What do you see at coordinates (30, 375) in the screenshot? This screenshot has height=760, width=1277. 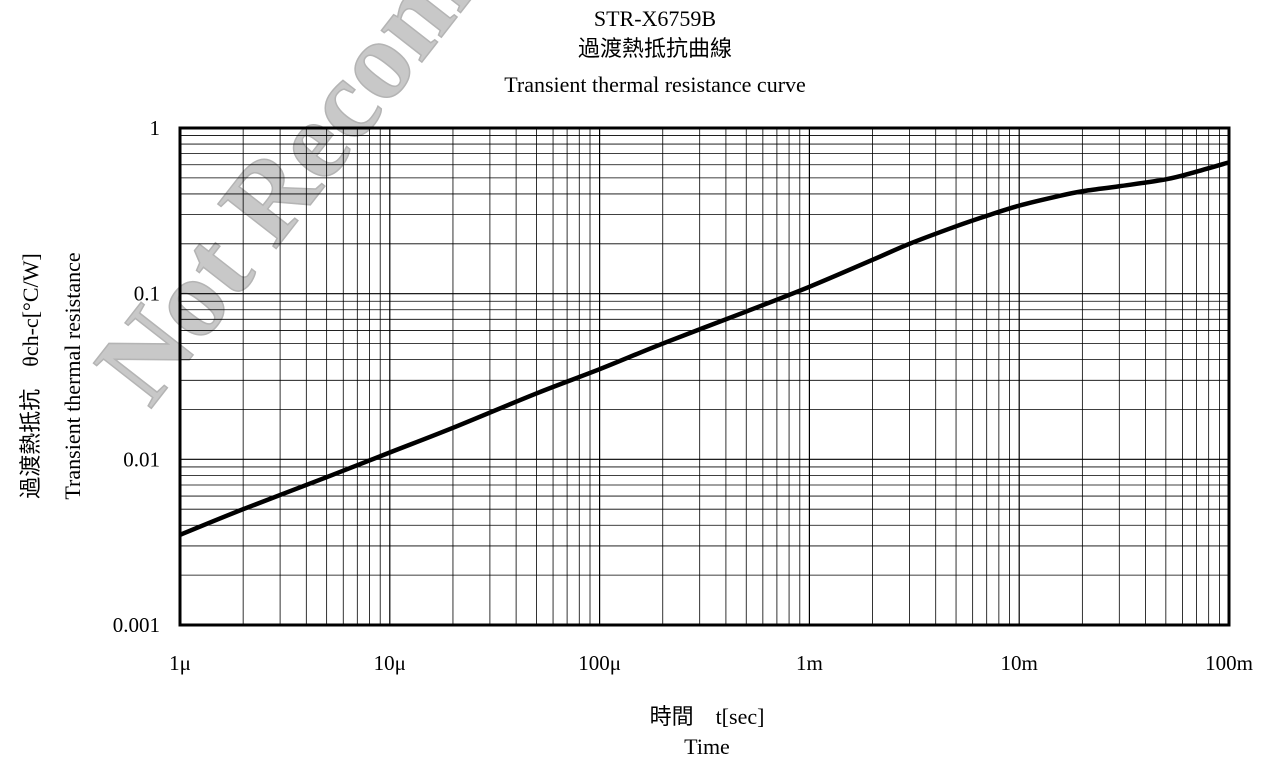 I see `y-axis-title: 過渡熱抵抗 θch-c[°C/W]` at bounding box center [30, 375].